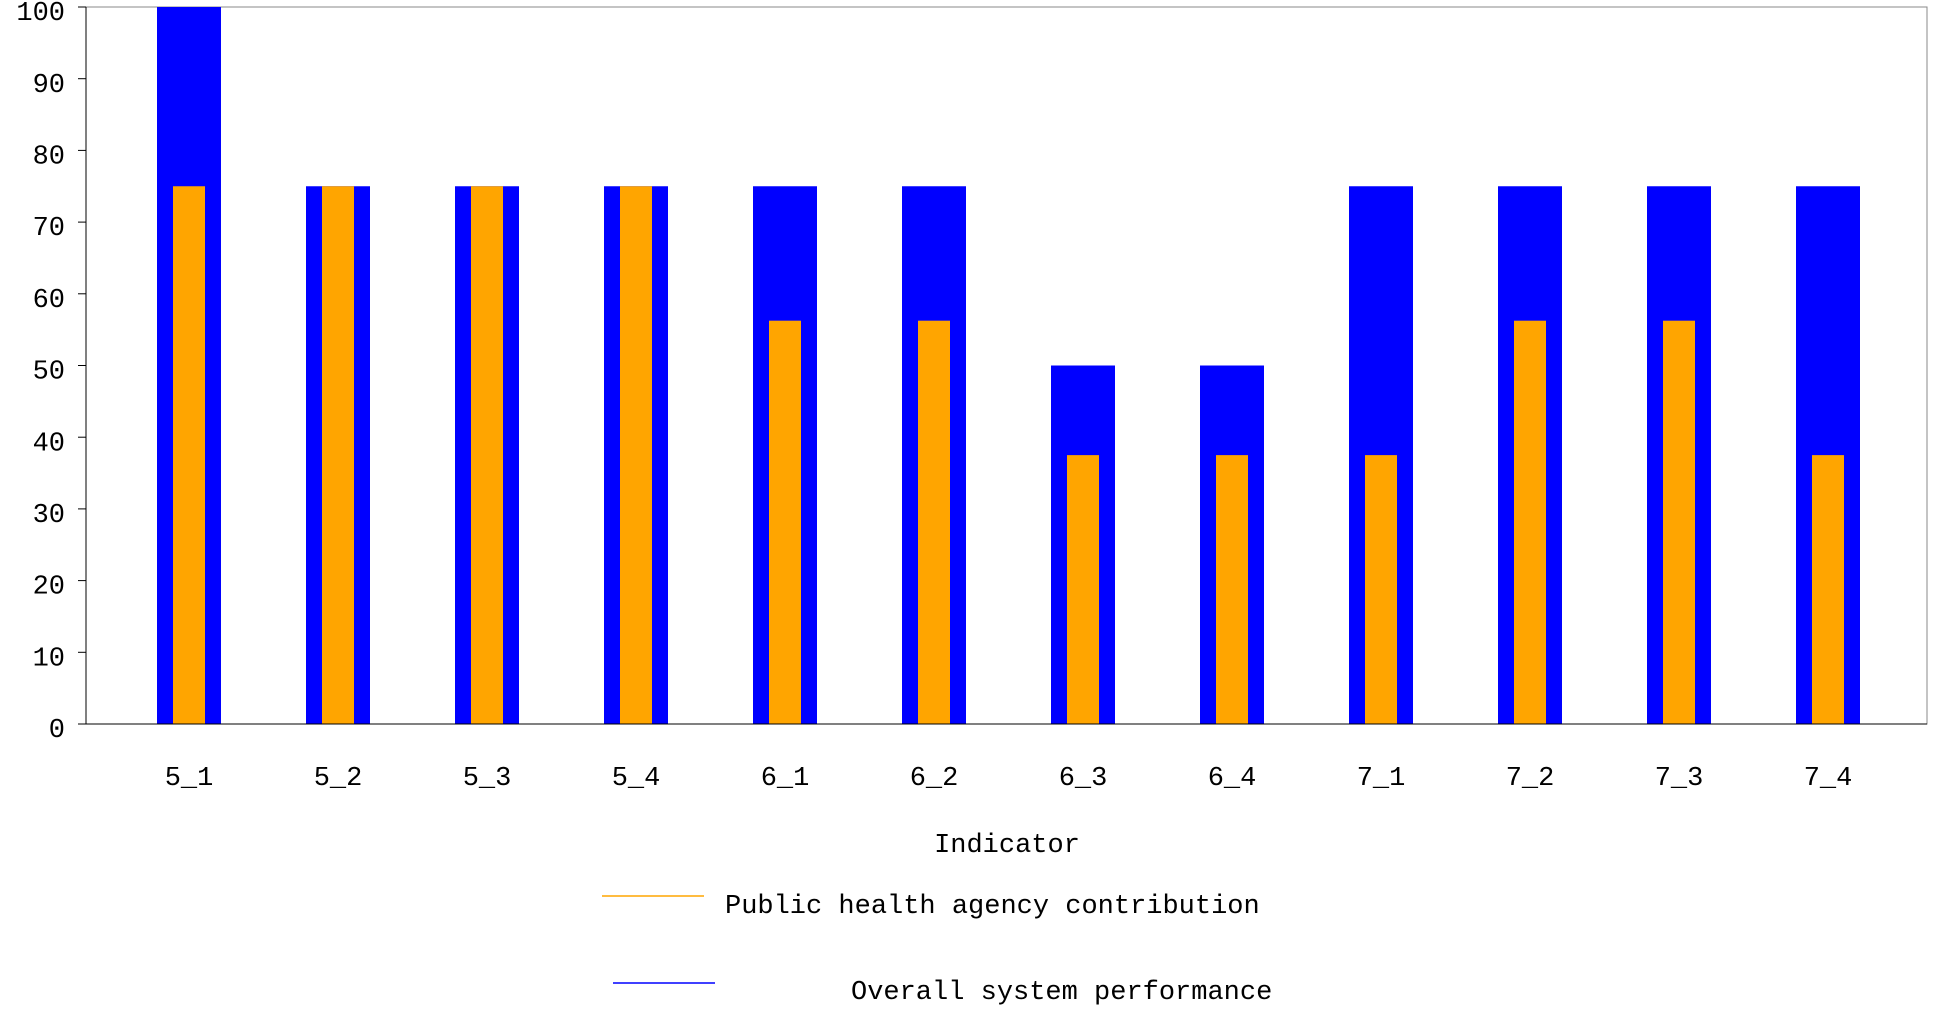  What do you see at coordinates (49, 588) in the screenshot?
I see `y-tick-label: 20` at bounding box center [49, 588].